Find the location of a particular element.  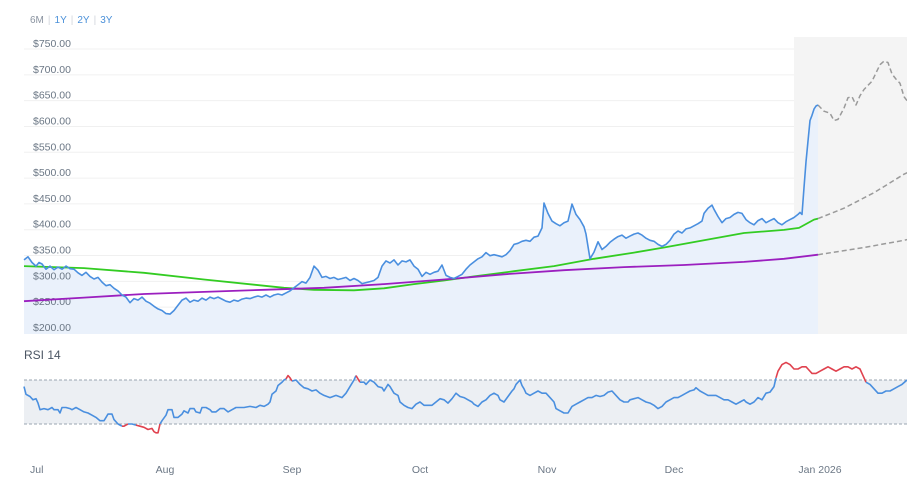

x-axis: Jul Aug Sep Oct Nov Dec Jan 2026 is located at coordinates (436, 470).